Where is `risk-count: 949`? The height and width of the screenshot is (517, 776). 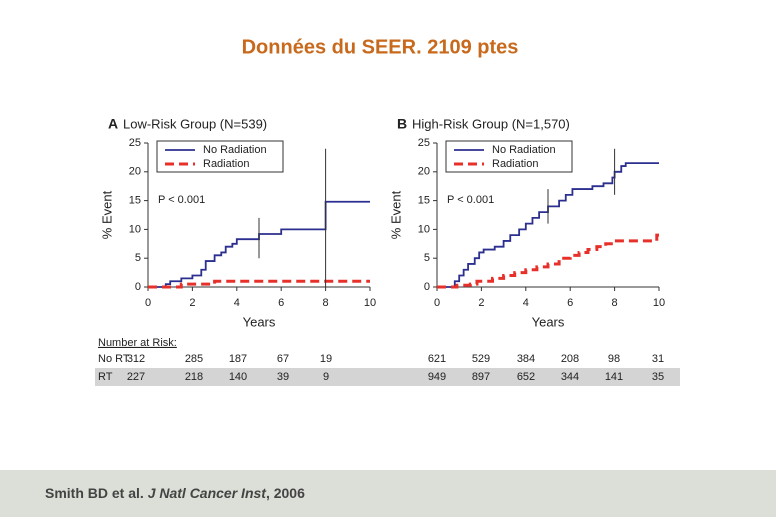 risk-count: 949 is located at coordinates (437, 377).